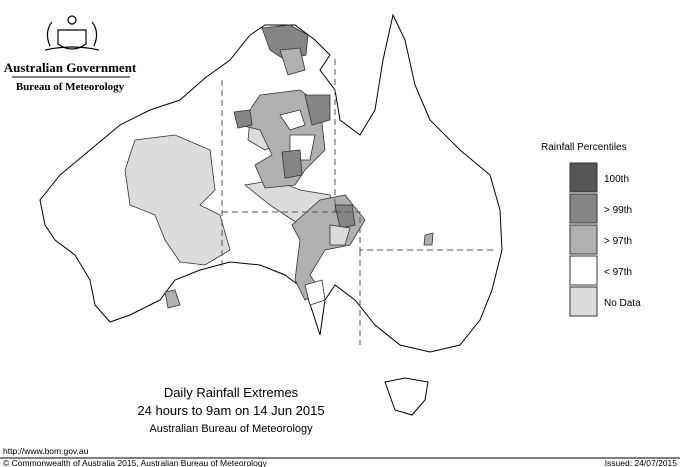 The height and width of the screenshot is (467, 680). What do you see at coordinates (46, 451) in the screenshot?
I see `footer-url: http://www.bom.gov.au` at bounding box center [46, 451].